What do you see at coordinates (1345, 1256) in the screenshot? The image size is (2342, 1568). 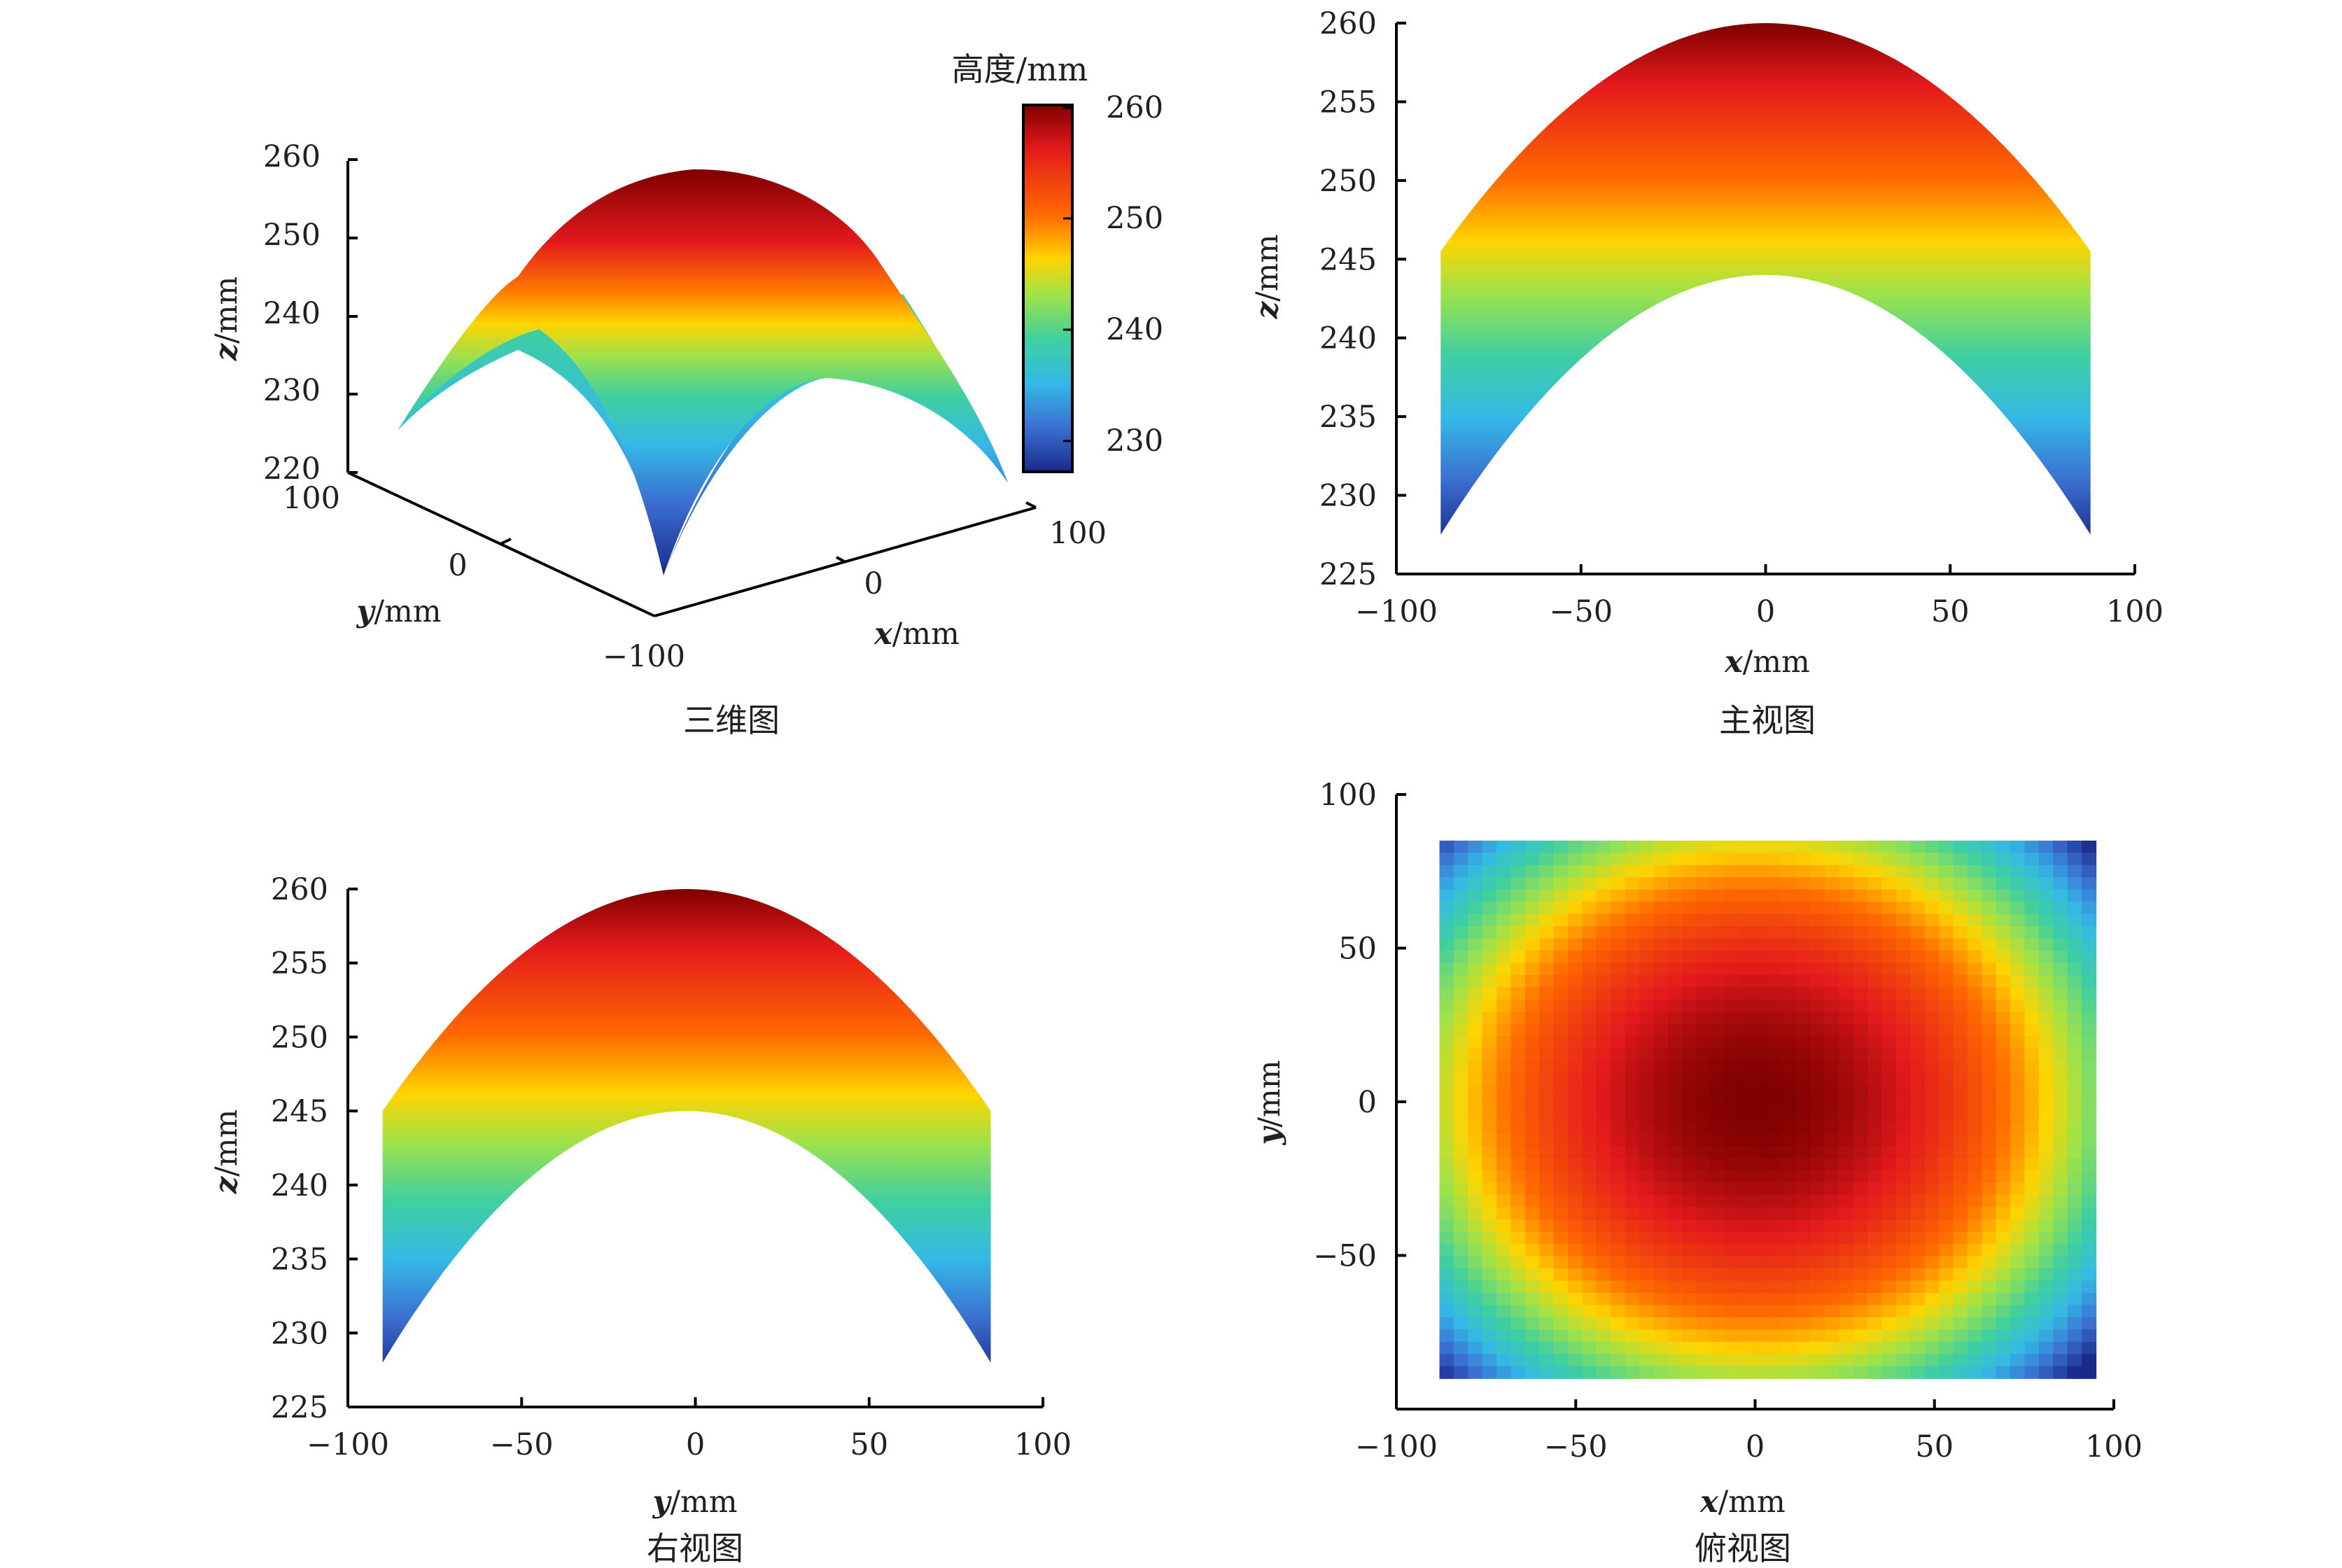 I see `top-y-tick-label-3: −50` at bounding box center [1345, 1256].